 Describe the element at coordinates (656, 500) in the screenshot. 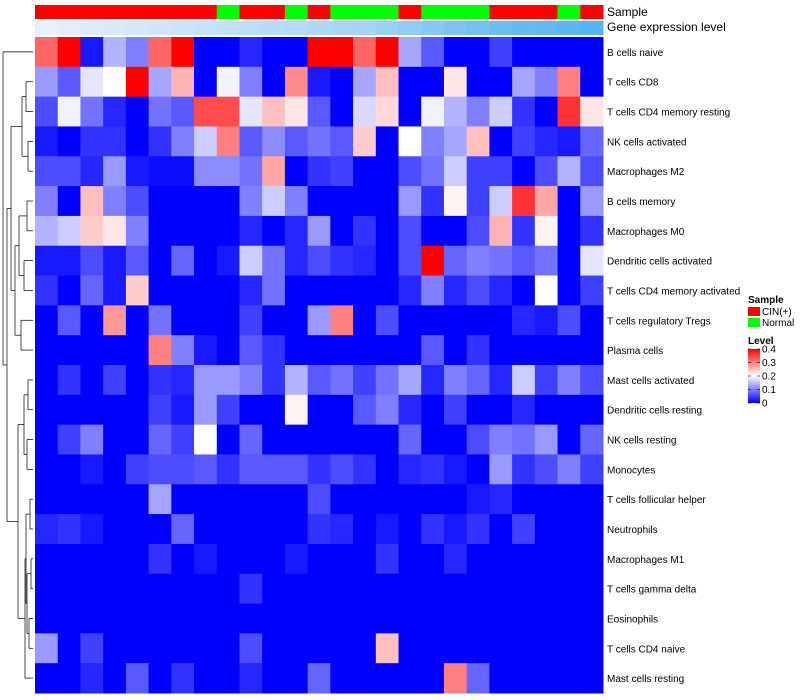

I see `row-label: T cells follicular helper` at that location.